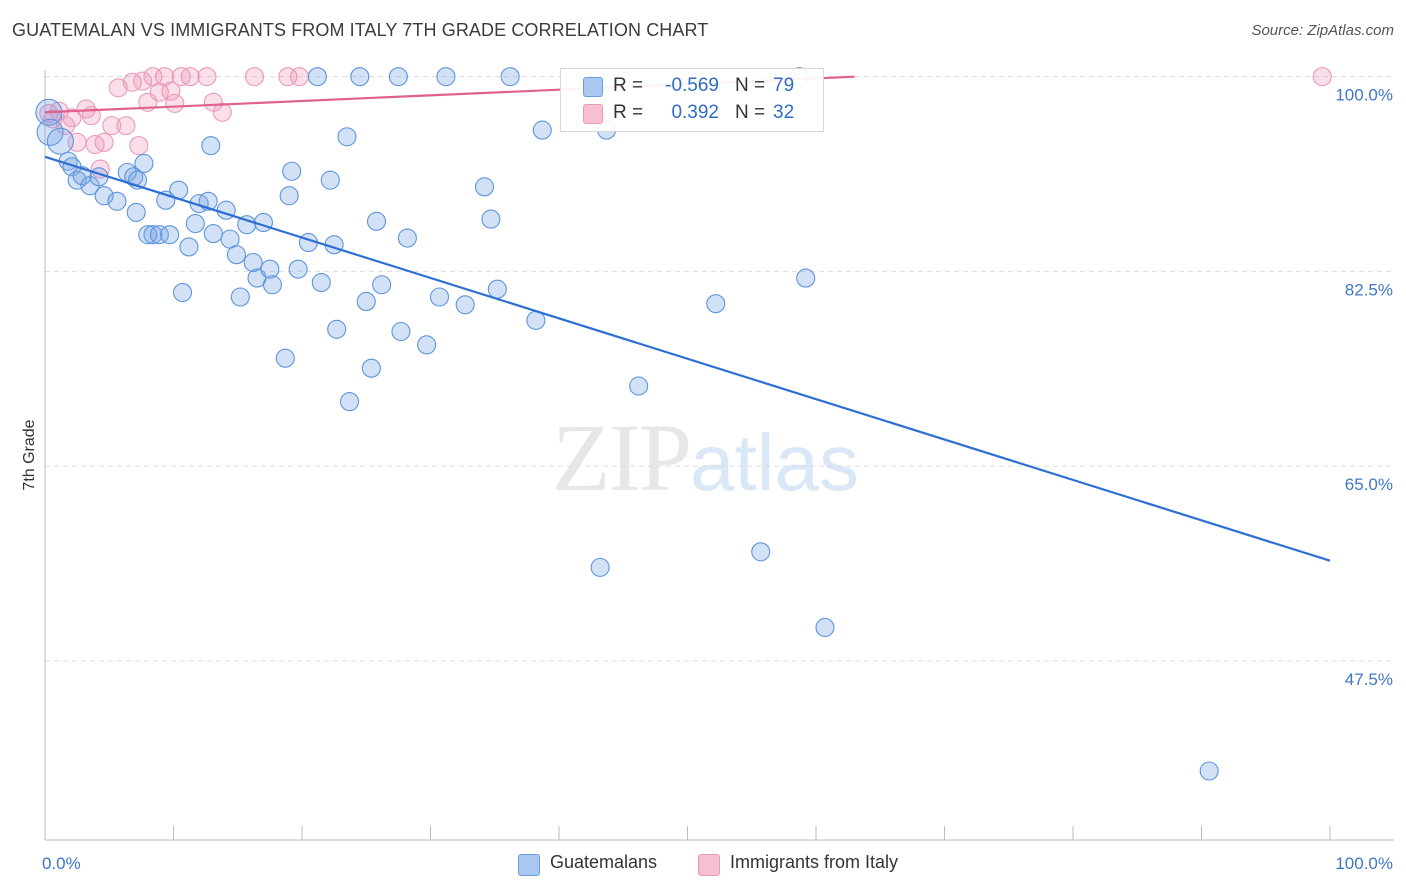 Image resolution: width=1406 pixels, height=892 pixels. Describe the element at coordinates (1369, 679) in the screenshot. I see `y-tick-label: 47.5%` at that location.